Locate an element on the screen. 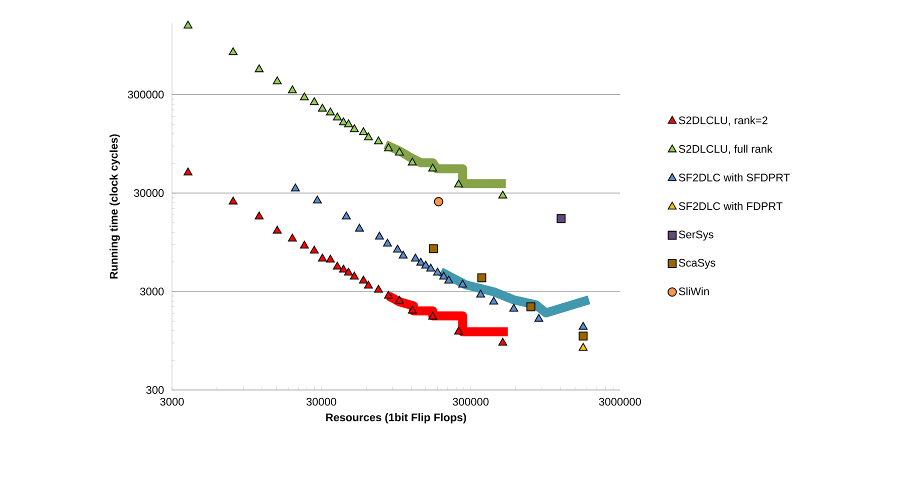 The height and width of the screenshot is (492, 912). x-tick-label: 300000 is located at coordinates (470, 402).